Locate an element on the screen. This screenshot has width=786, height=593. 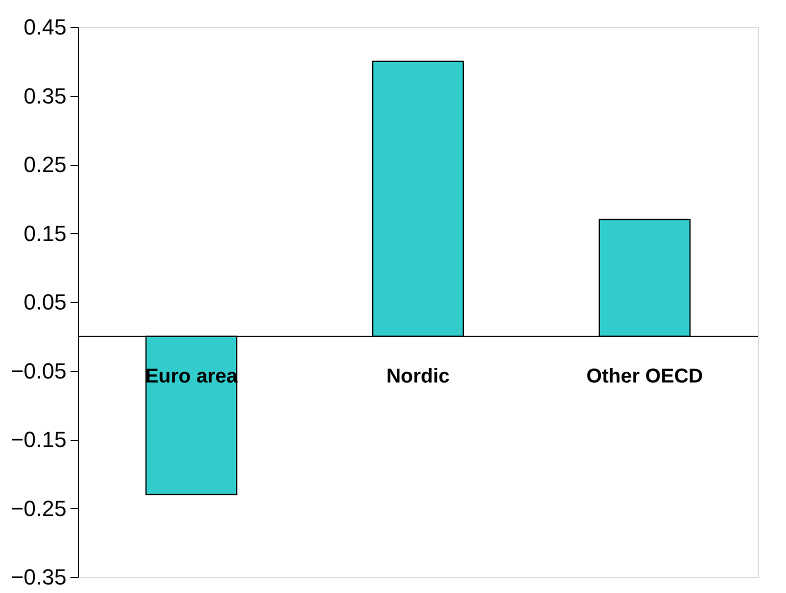
y-tick-label: −0.15 is located at coordinates (38, 439).